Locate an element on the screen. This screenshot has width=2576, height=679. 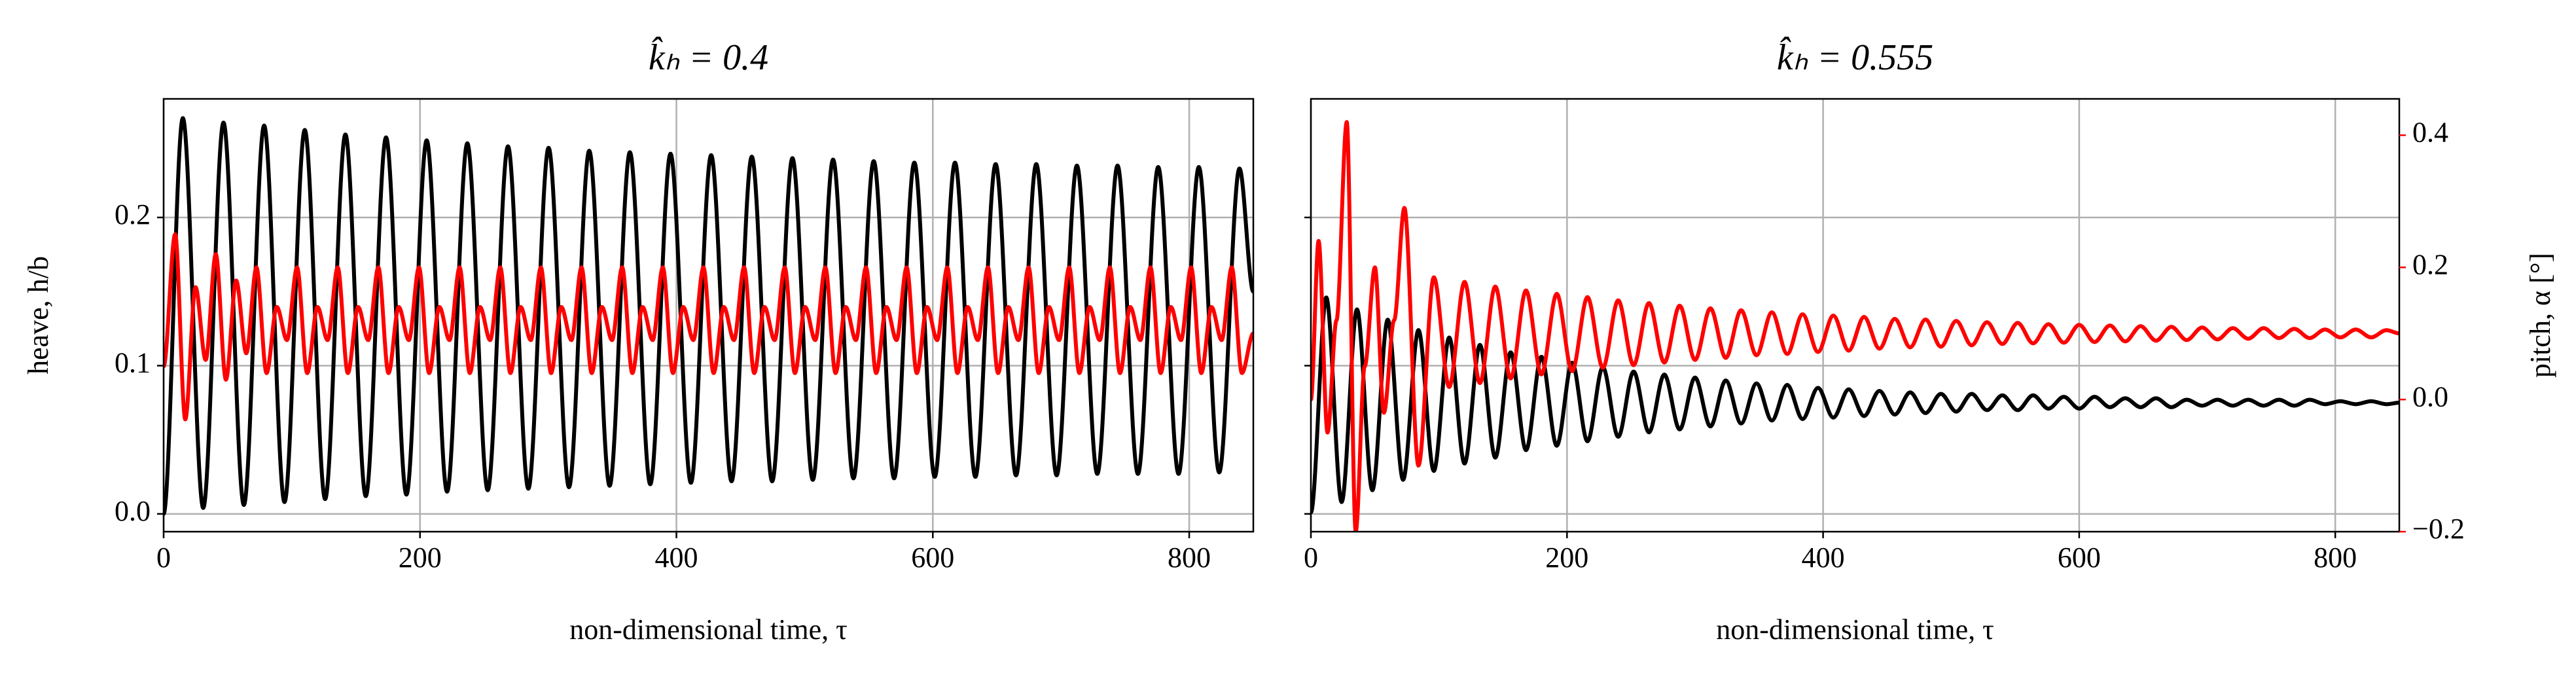
chart-title: k̂ₕ = 0.555 is located at coordinates (1855, 57).